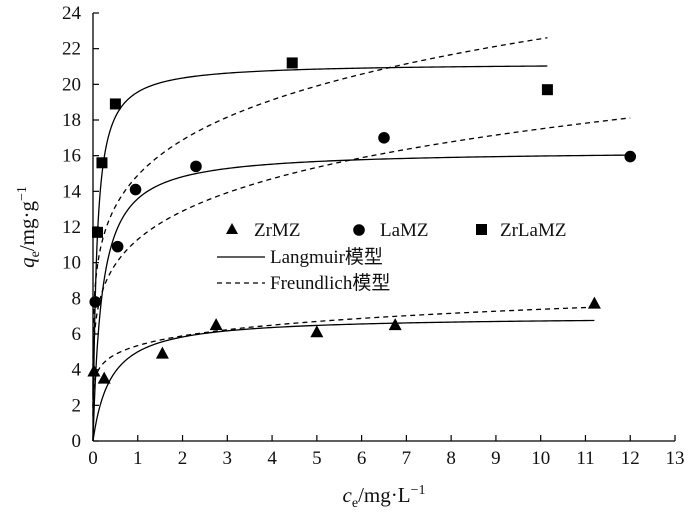  I want to click on y-axis-title: qe/mg·g−1, so click(29, 227).